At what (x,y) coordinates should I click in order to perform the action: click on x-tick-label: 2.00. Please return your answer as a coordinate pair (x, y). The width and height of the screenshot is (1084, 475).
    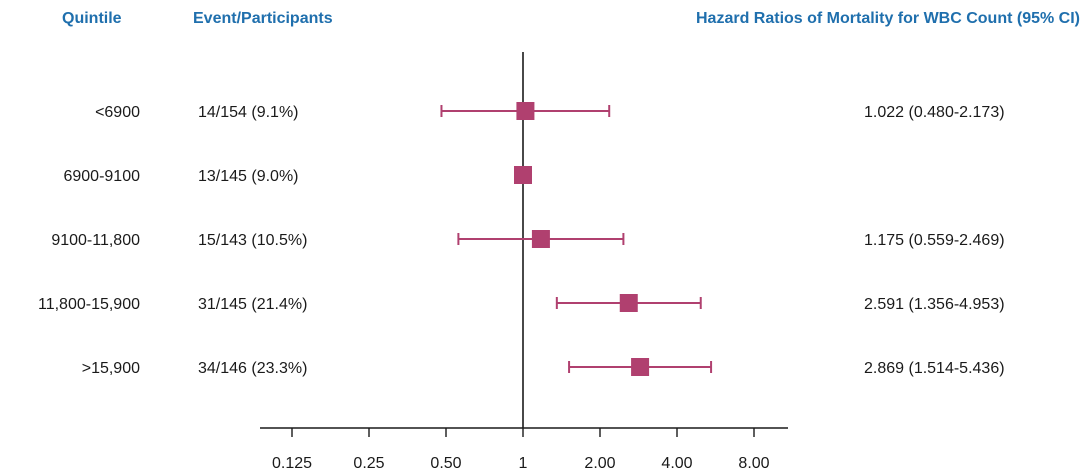
    Looking at the image, I should click on (599, 463).